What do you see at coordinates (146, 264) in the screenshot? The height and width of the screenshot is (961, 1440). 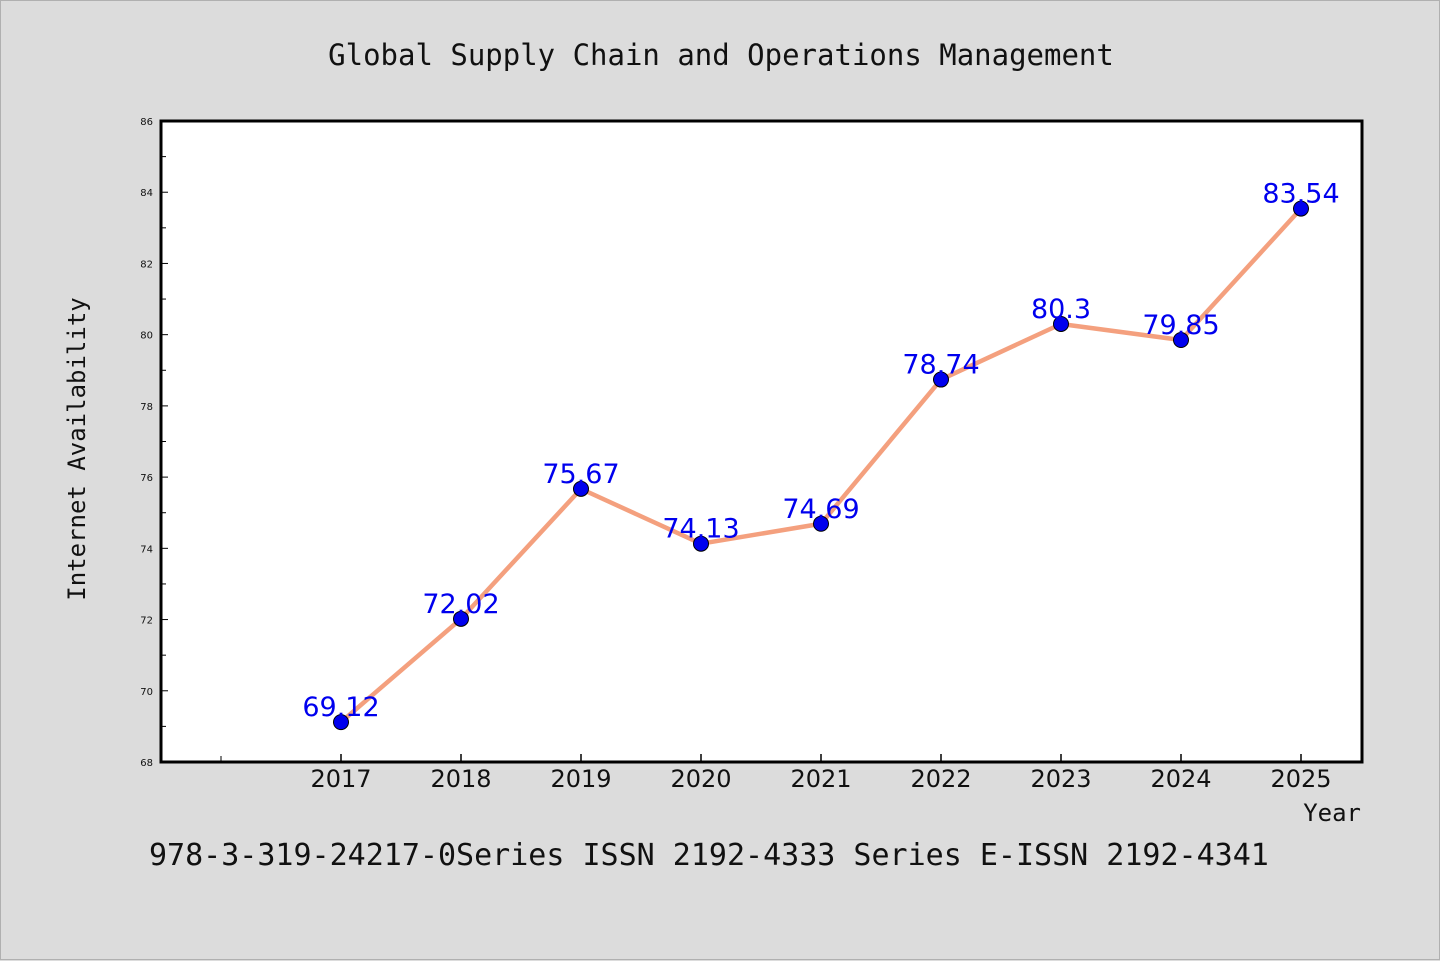 I see `y-tick-label: 82` at bounding box center [146, 264].